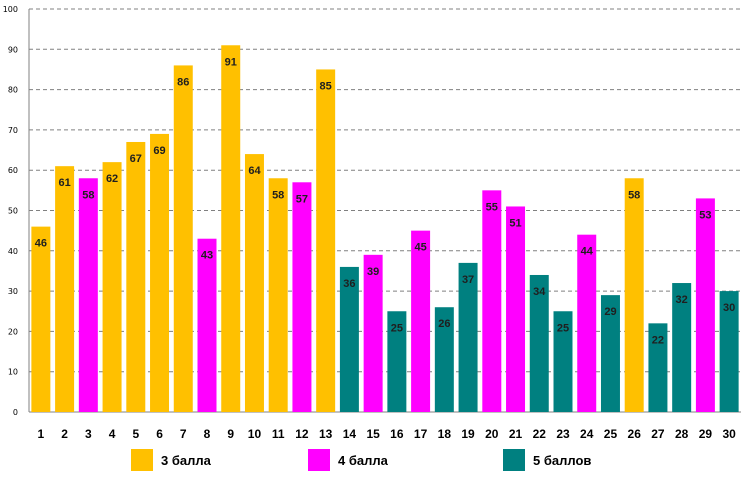  Describe the element at coordinates (13, 372) in the screenshot. I see `y-tick-label: 10` at that location.